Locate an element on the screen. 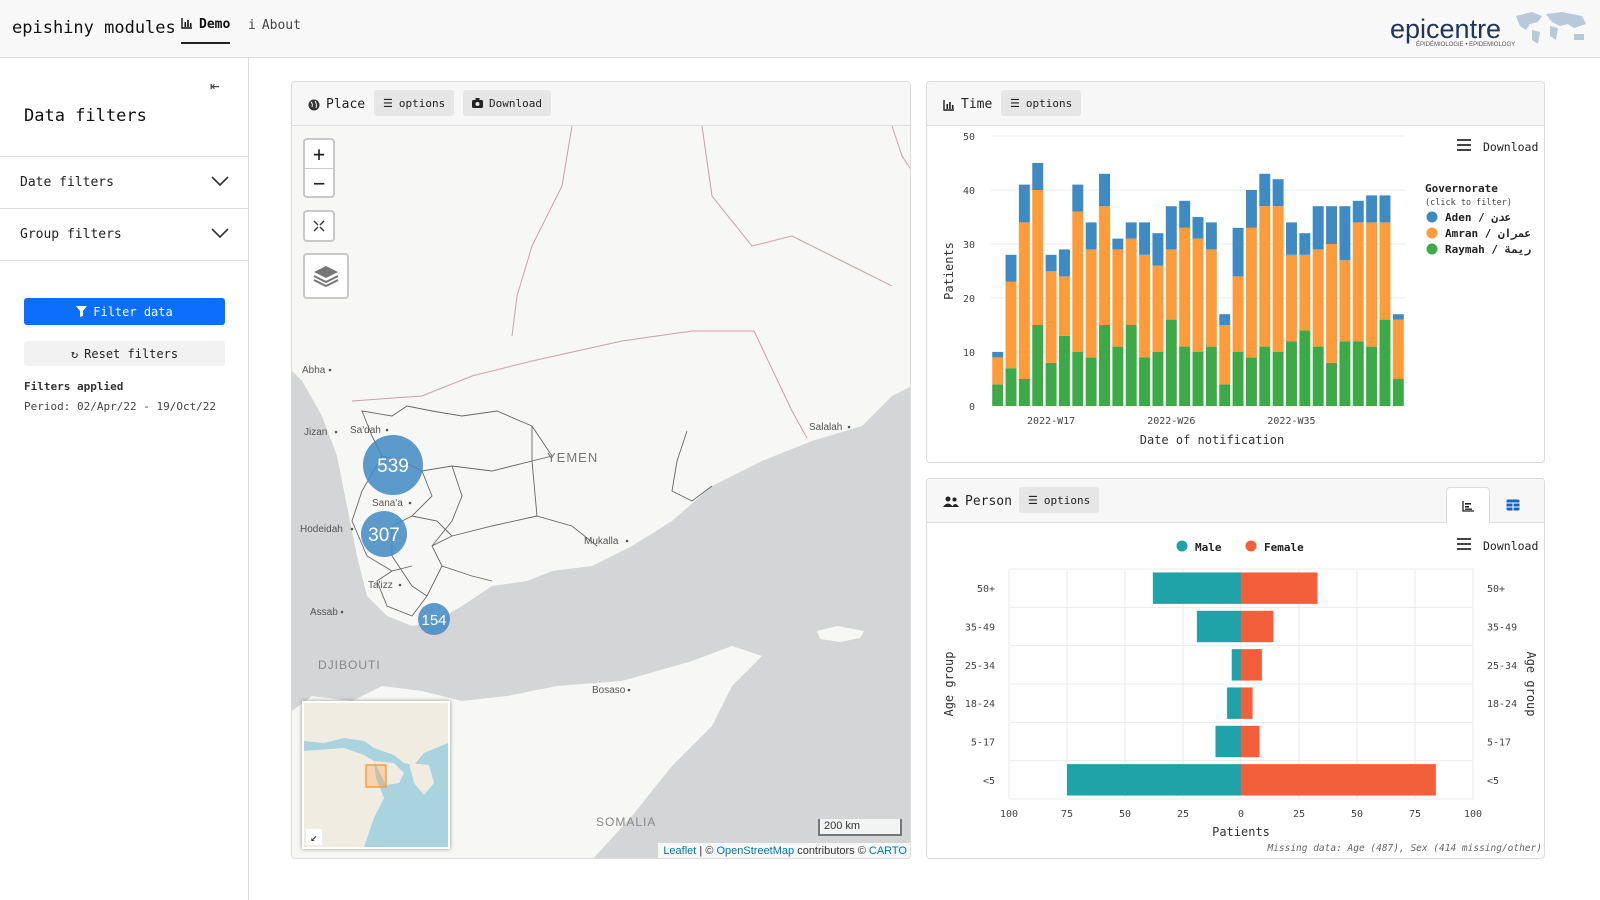 Image resolution: width=1600 pixels, height=900 pixels. person-download-label: Download is located at coordinates (1510, 546).